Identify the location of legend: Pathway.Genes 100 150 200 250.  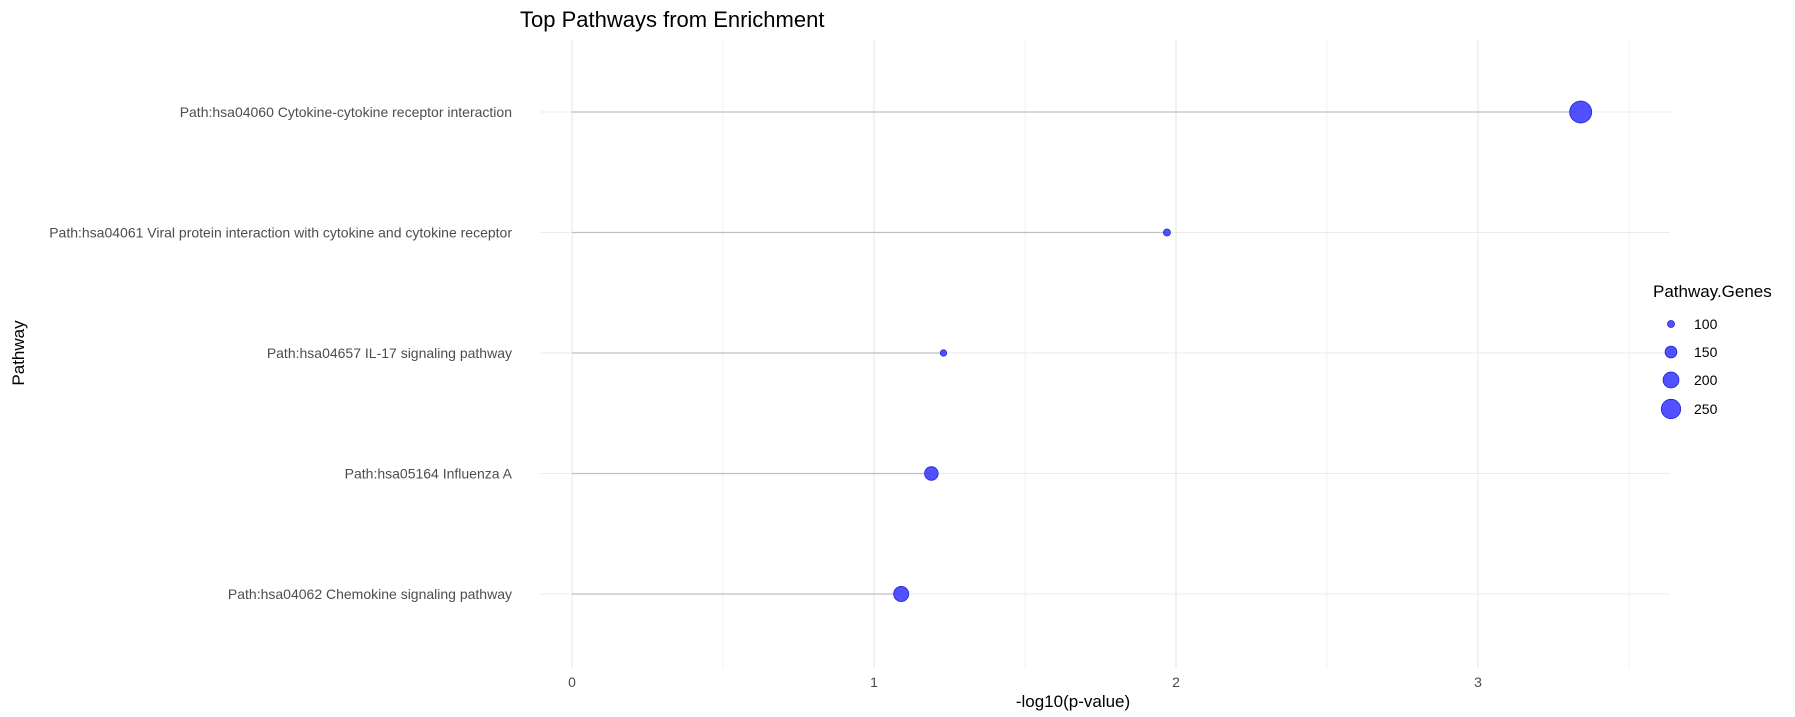
(1712, 351).